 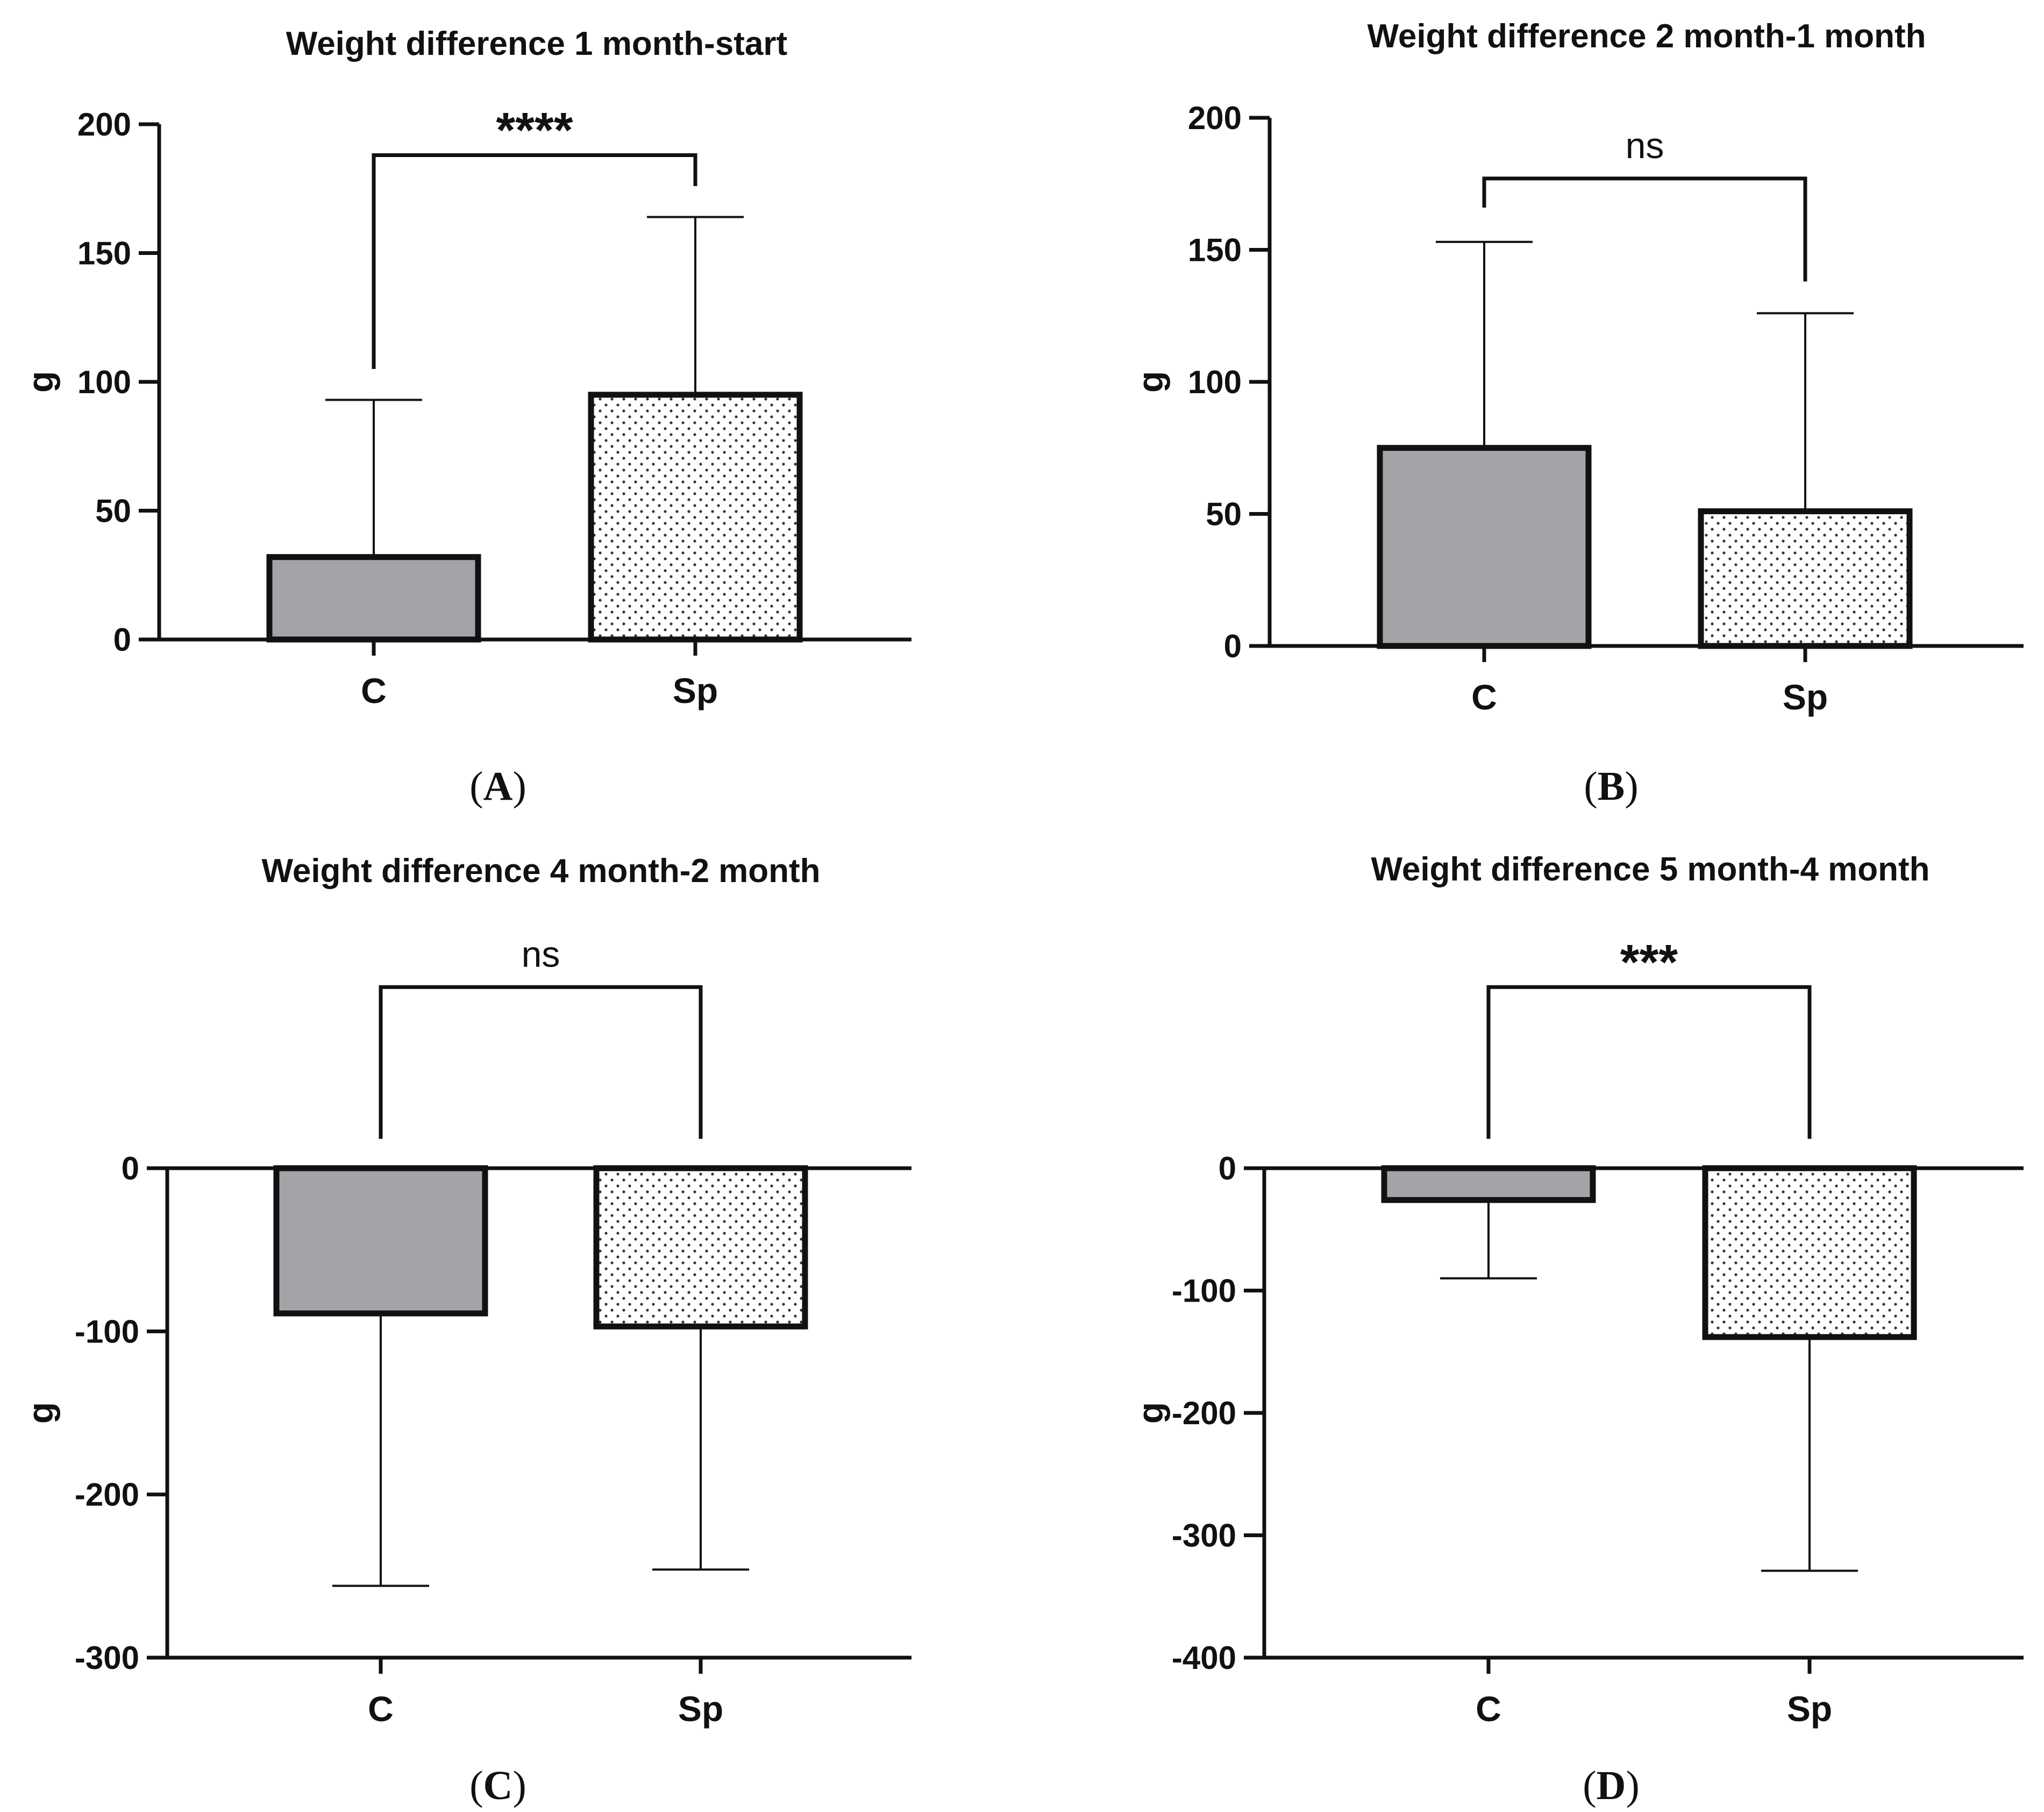 I want to click on panel-label-letter: A, so click(x=498, y=786).